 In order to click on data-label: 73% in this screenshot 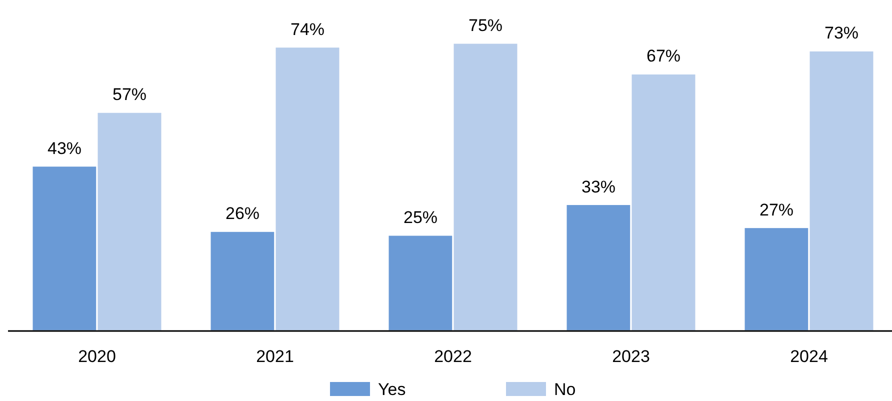, I will do `click(841, 33)`.